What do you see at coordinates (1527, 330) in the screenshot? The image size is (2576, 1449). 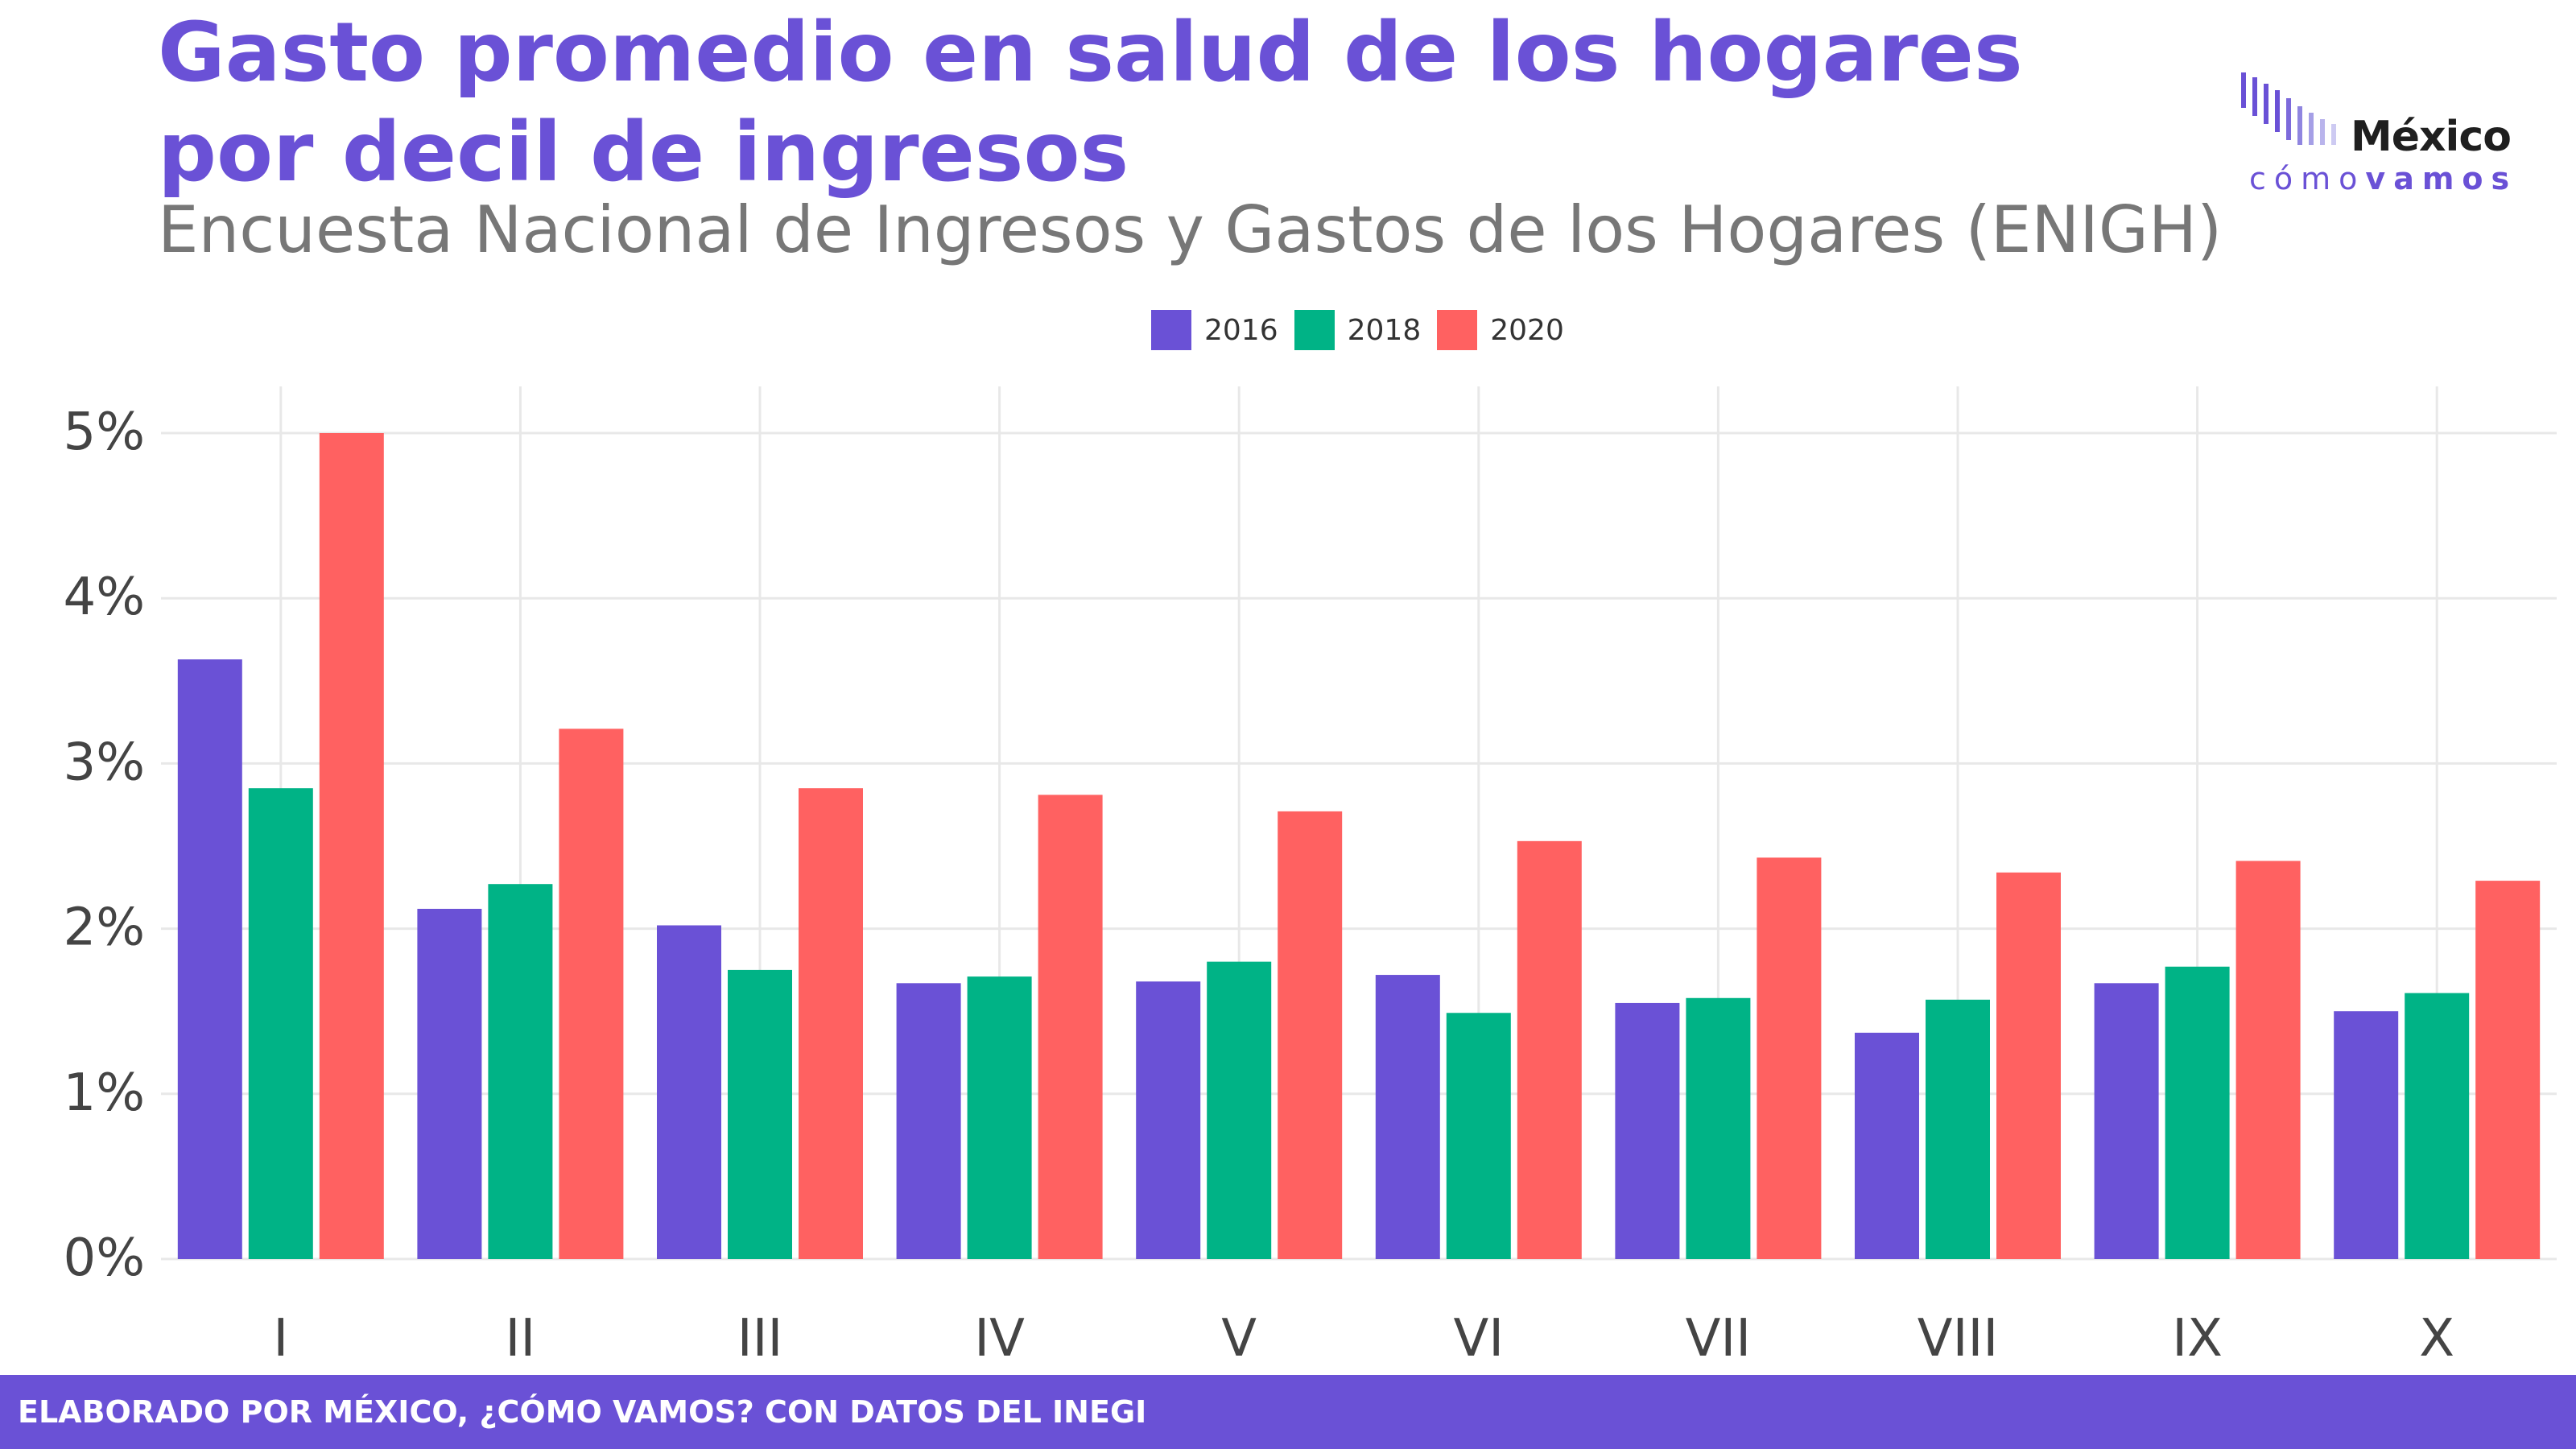 I see `legend-label-2020: 2020` at bounding box center [1527, 330].